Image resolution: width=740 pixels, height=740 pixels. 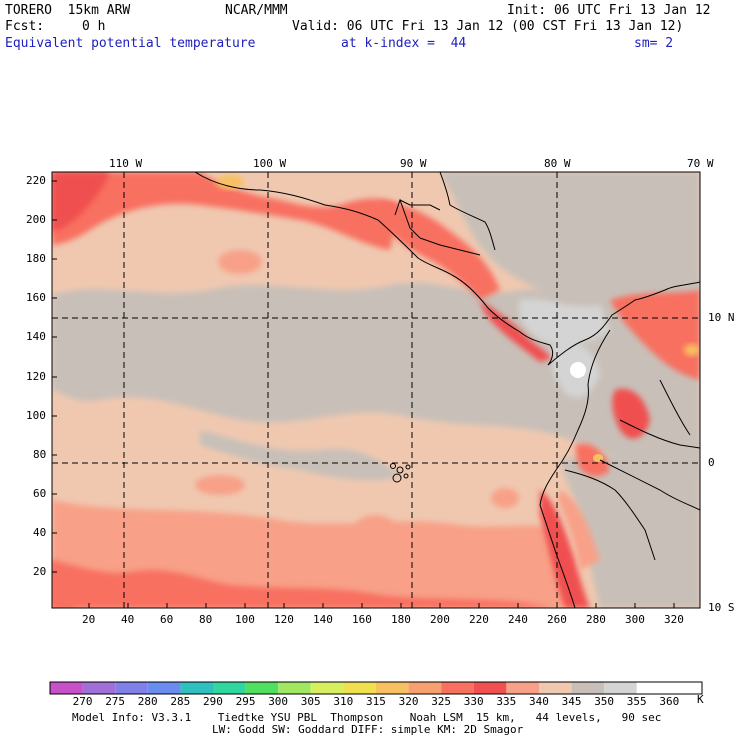 What do you see at coordinates (68, 10) in the screenshot?
I see `model-title: TORERO 15km ARW` at bounding box center [68, 10].